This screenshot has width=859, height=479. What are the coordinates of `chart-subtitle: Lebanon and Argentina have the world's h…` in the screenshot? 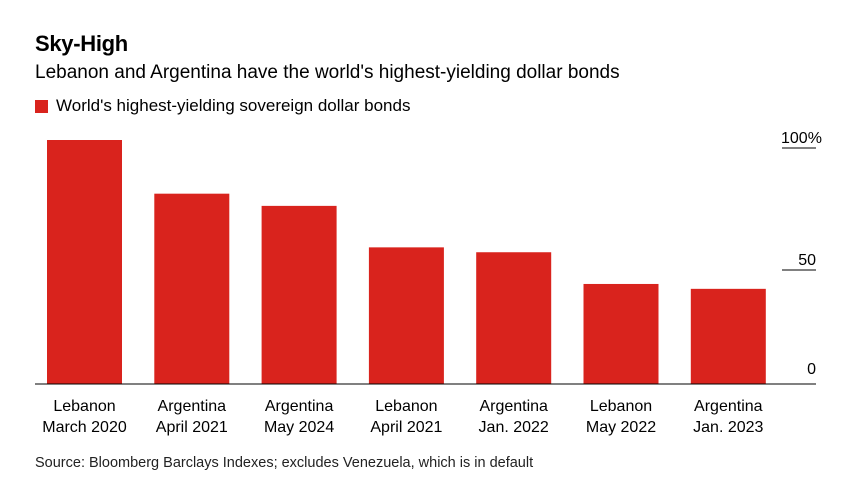 It's located at (327, 72).